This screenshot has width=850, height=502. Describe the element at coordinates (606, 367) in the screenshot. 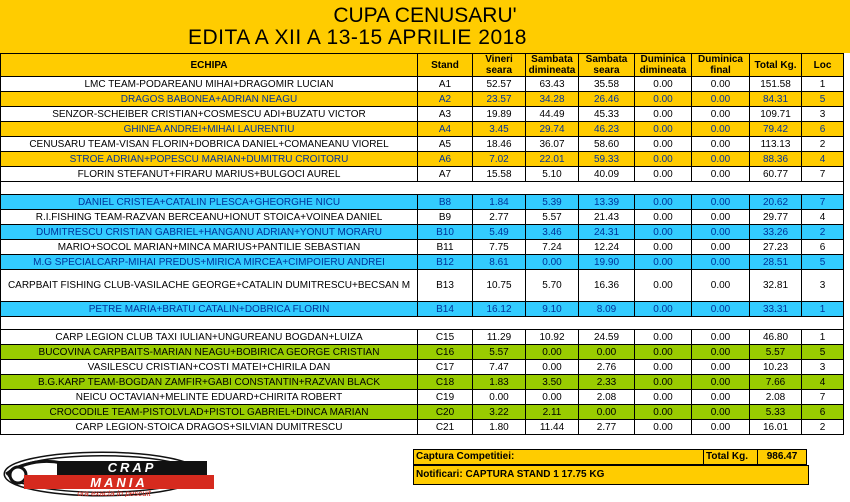

I see `sambata-seara-cell: 2.76` at that location.